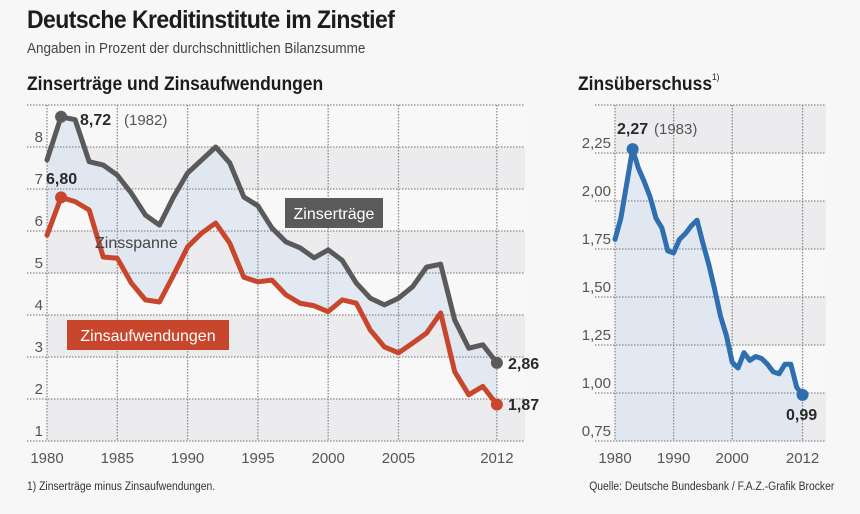  What do you see at coordinates (211, 20) in the screenshot?
I see `chart-title: Deutsche Kreditinstitute im Zinstief` at bounding box center [211, 20].